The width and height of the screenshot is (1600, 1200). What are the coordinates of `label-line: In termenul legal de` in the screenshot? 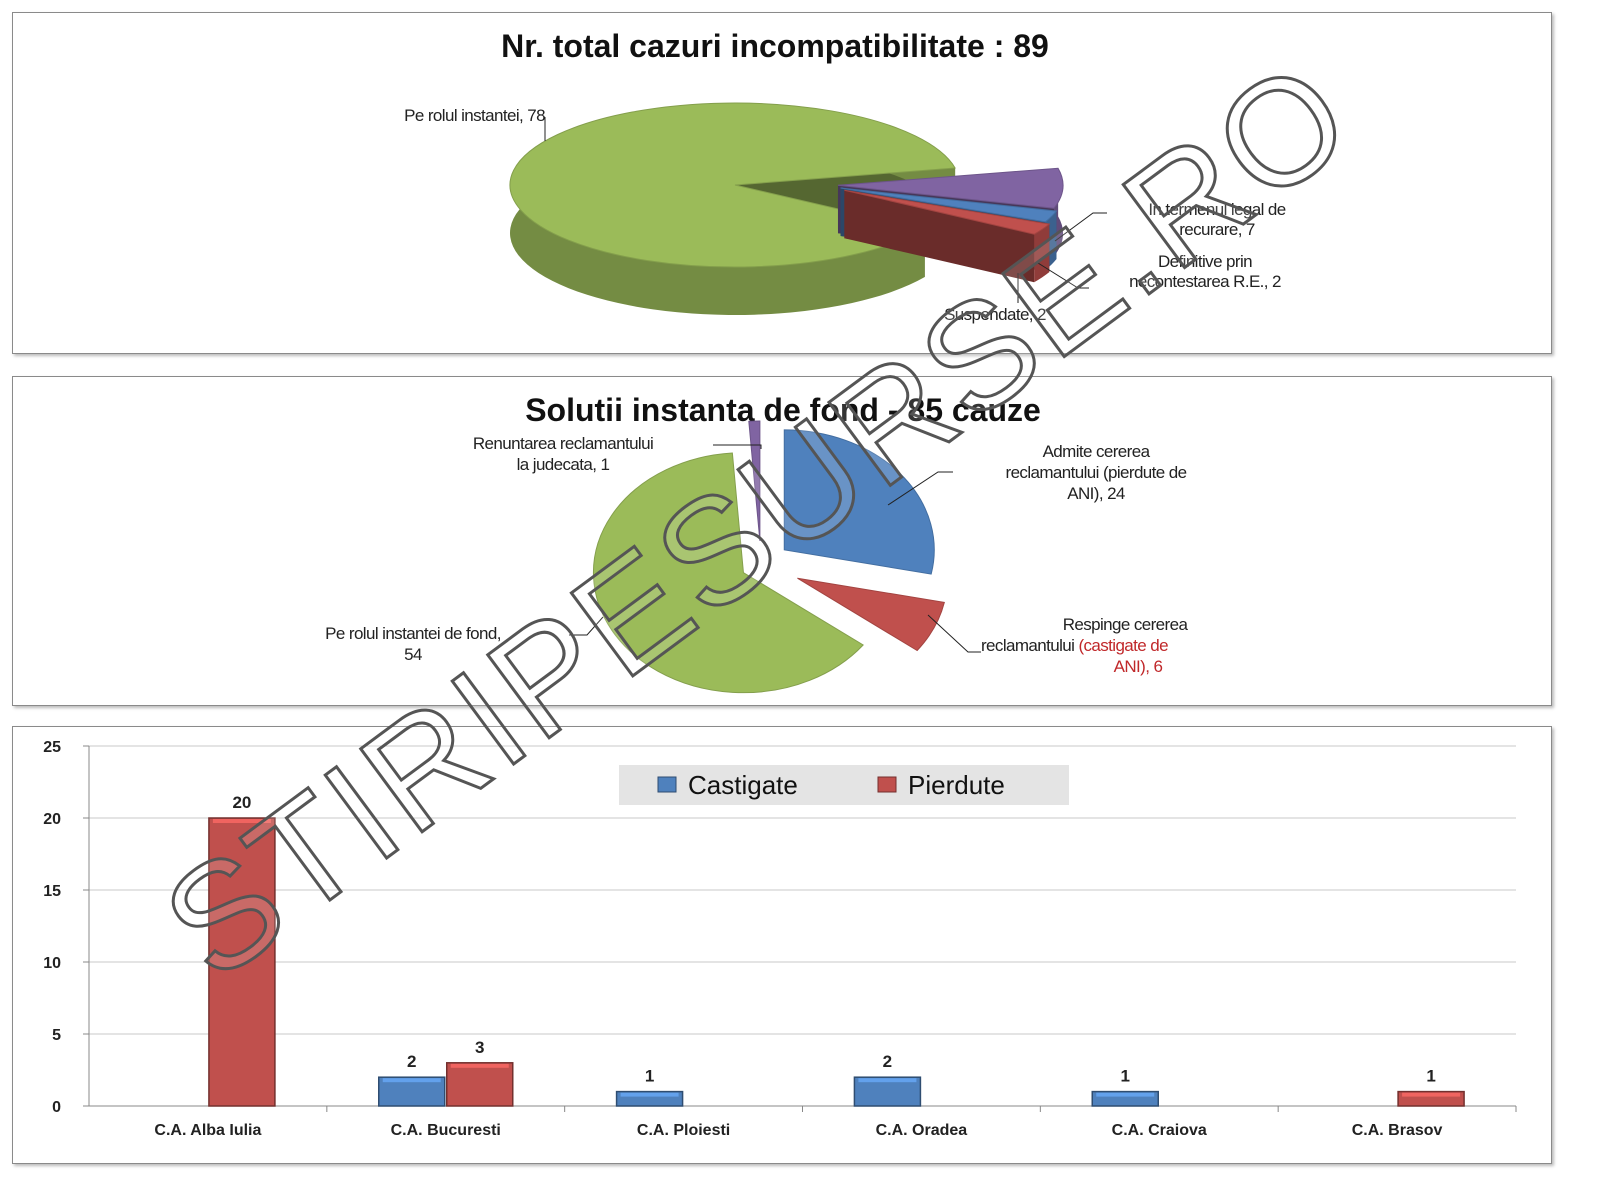 It's located at (1216, 209).